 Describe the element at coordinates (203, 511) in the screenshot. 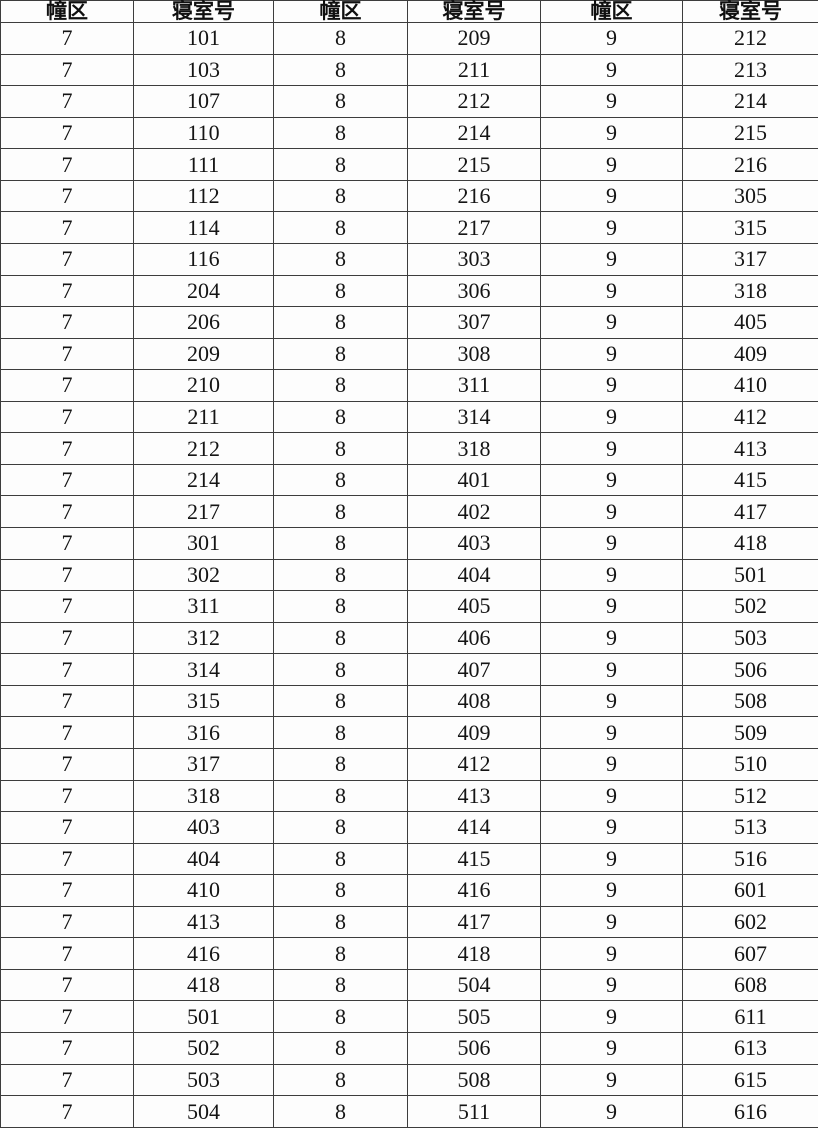

I see `room-number-cell: 217` at that location.